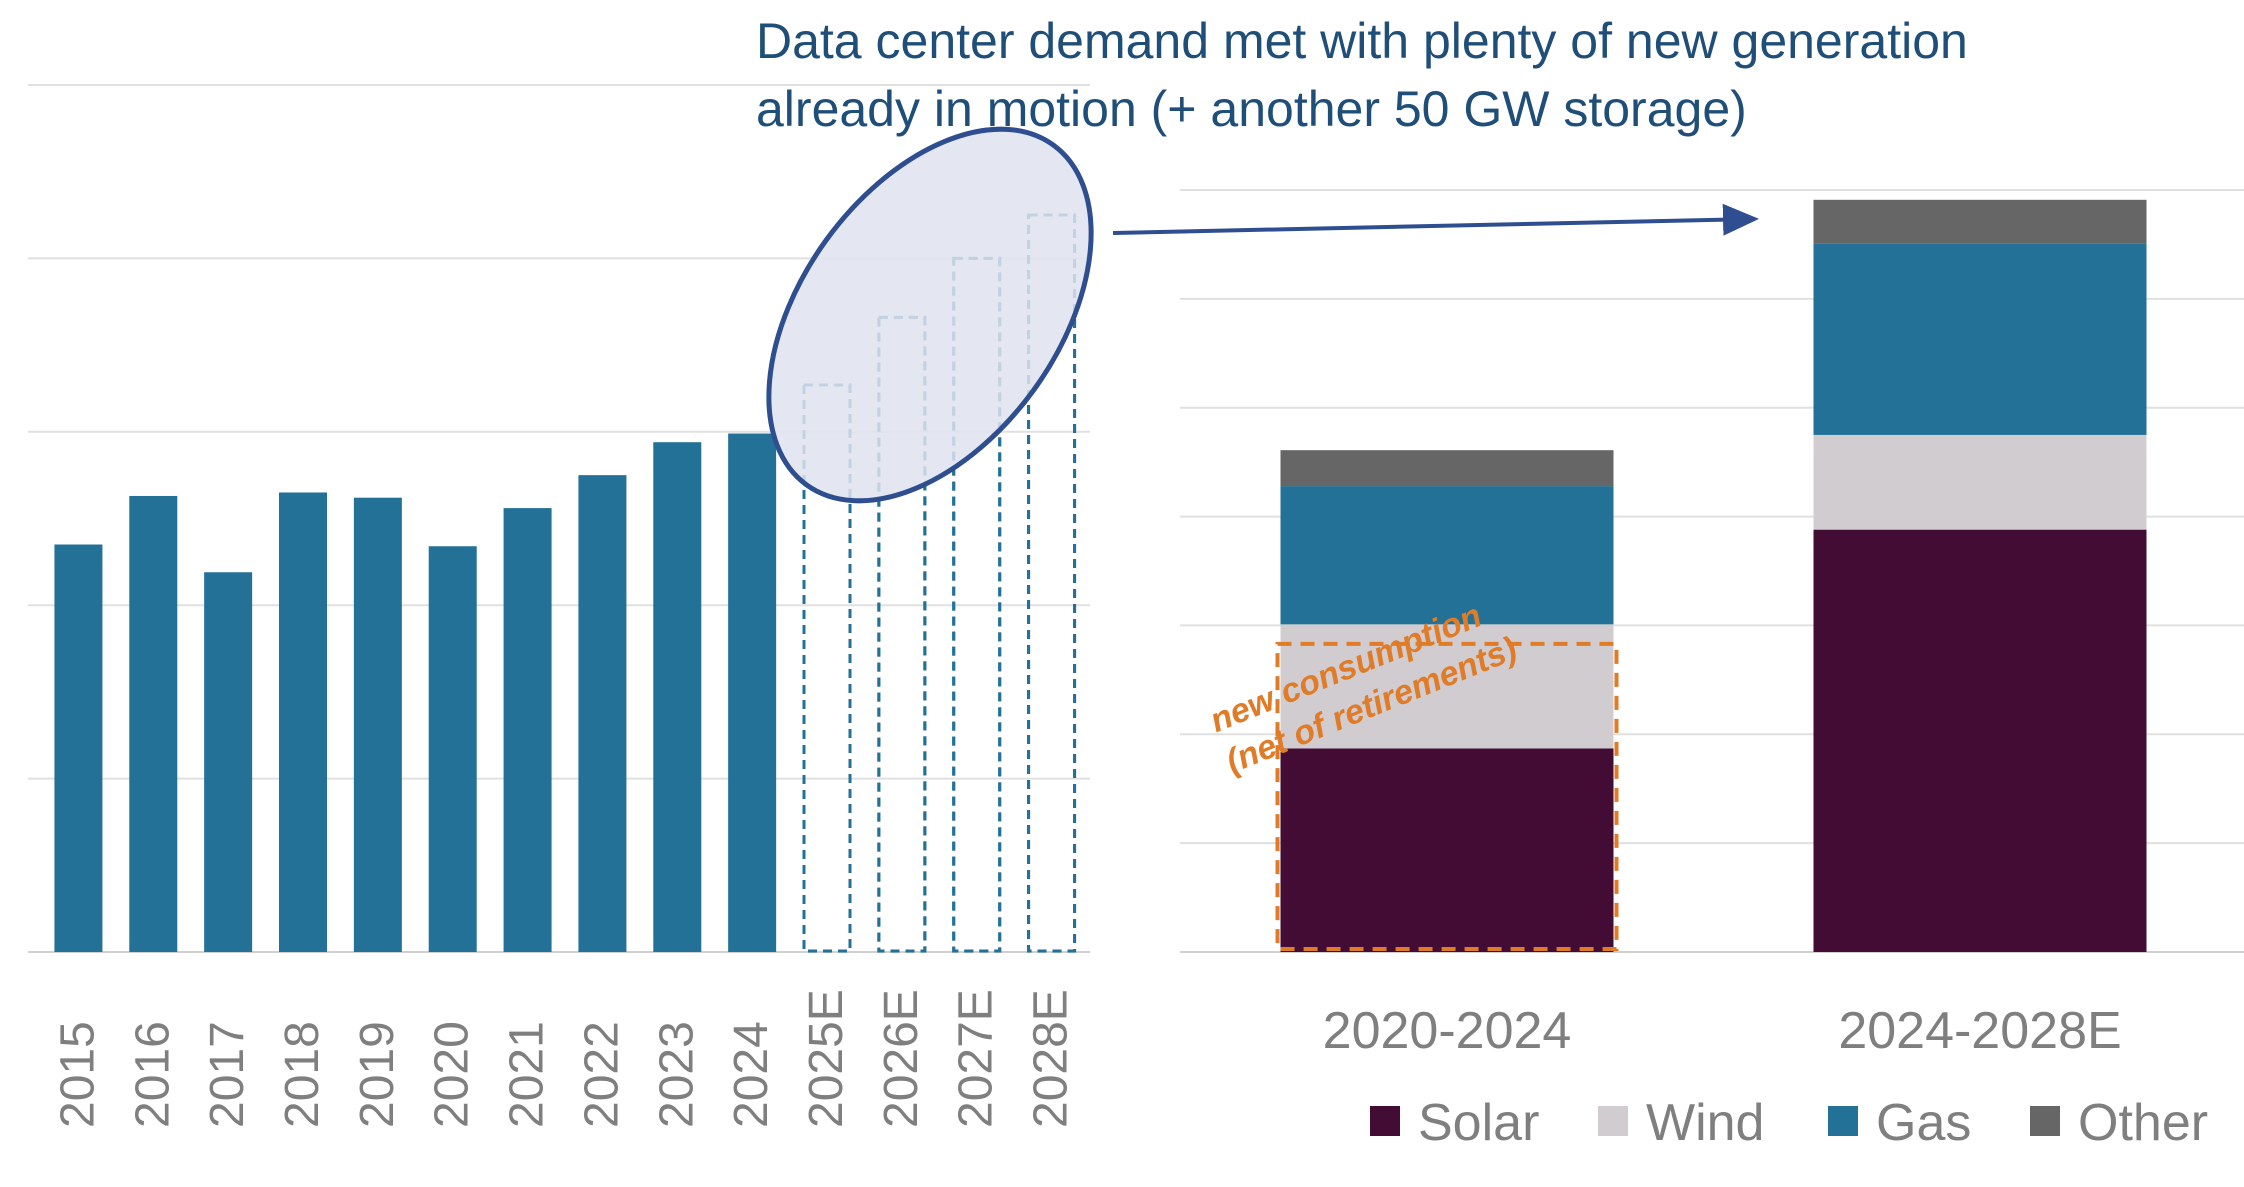 This screenshot has width=2244, height=1187. Describe the element at coordinates (1435, 219) in the screenshot. I see `connector-arrow` at that location.